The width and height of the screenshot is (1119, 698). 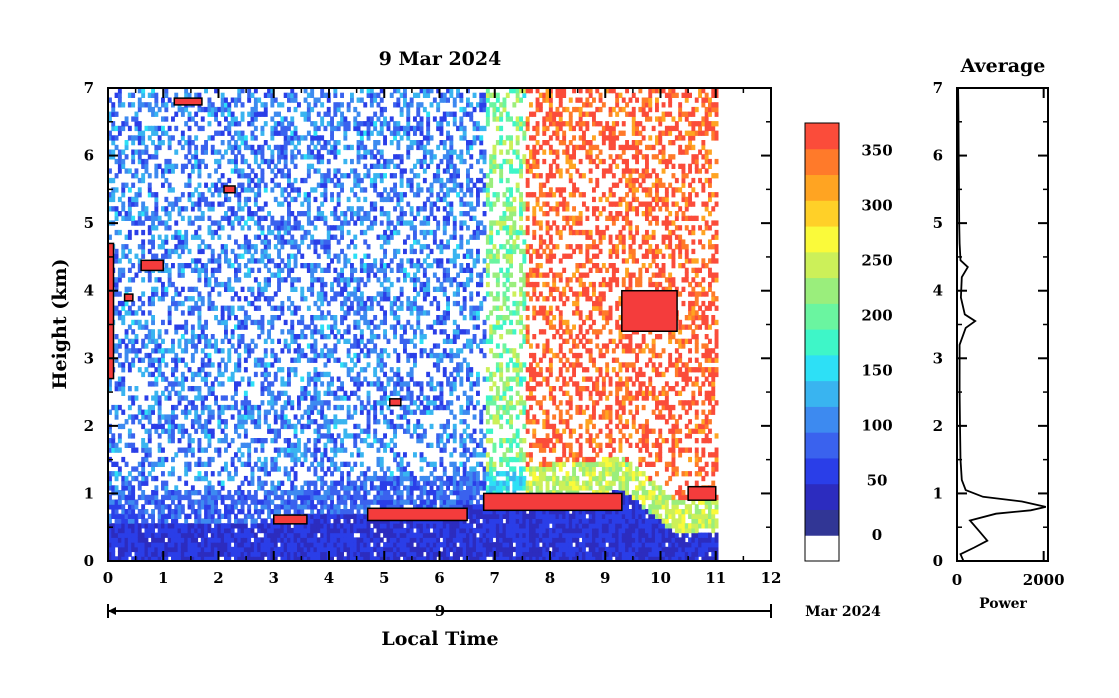 I want to click on heat-cell-2058, so click(x=249, y=100).